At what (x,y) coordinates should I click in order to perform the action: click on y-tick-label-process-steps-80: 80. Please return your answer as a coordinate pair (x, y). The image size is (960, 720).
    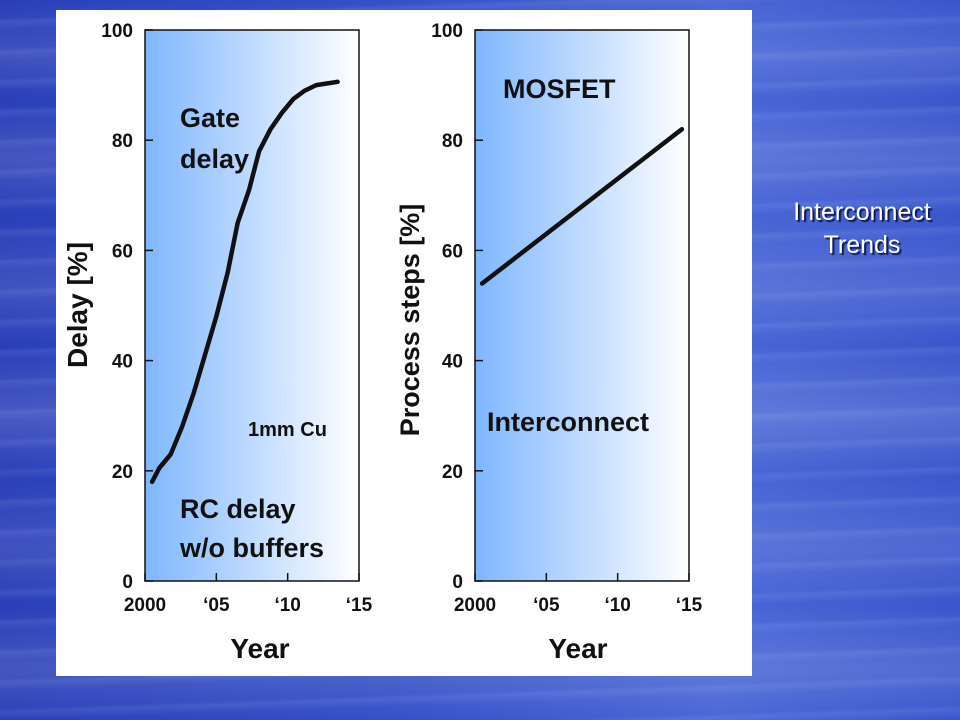
    Looking at the image, I should click on (452, 141).